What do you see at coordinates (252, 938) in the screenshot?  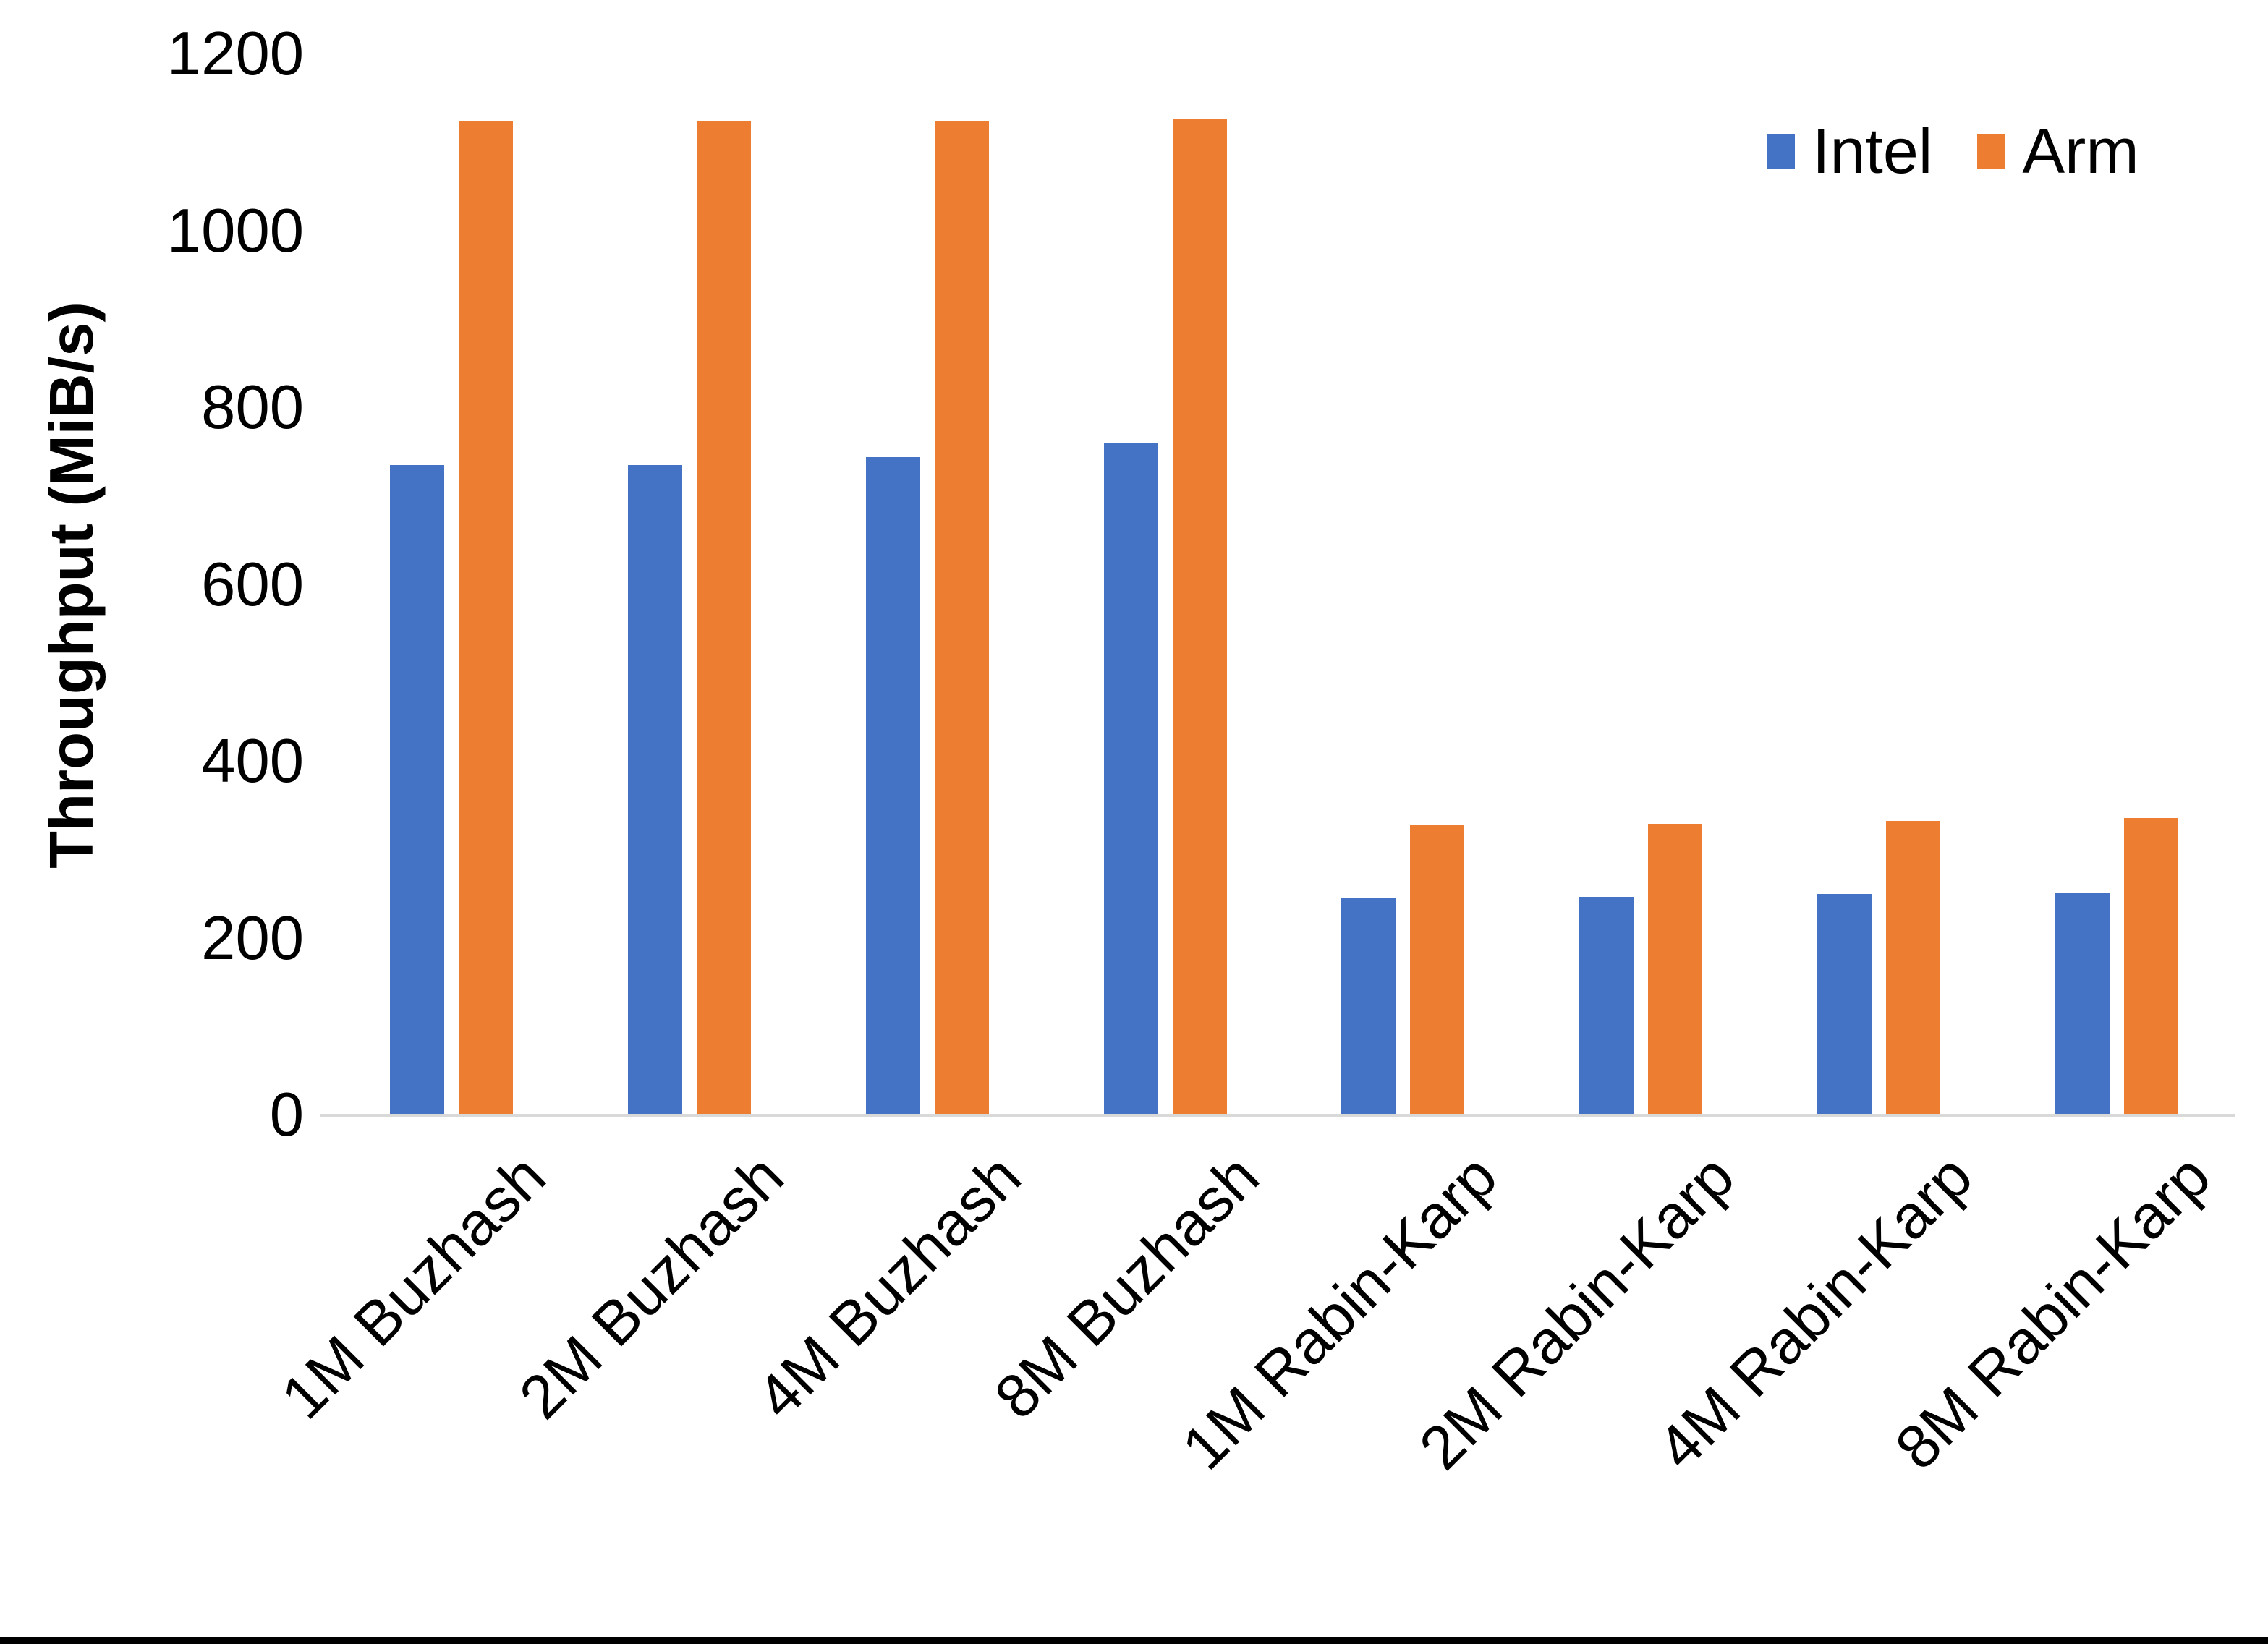 I see `y-tick-200: 200` at bounding box center [252, 938].